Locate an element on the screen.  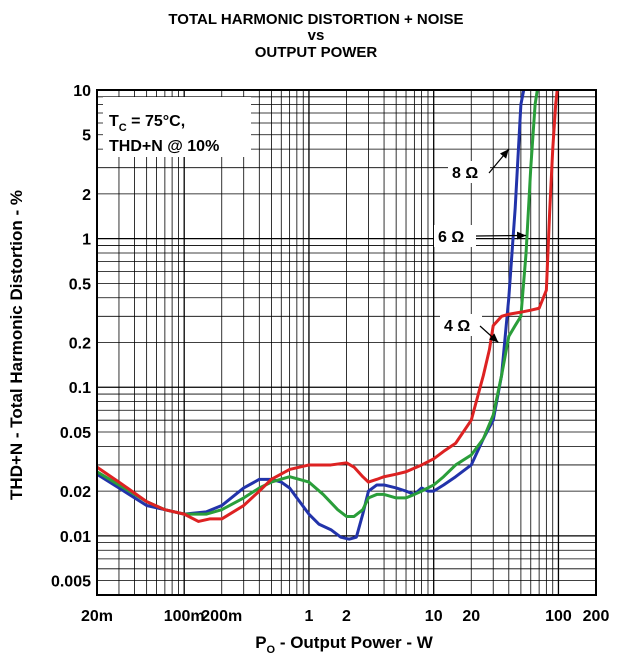
chart-title-line3: OUTPUT POWER is located at coordinates (316, 52).